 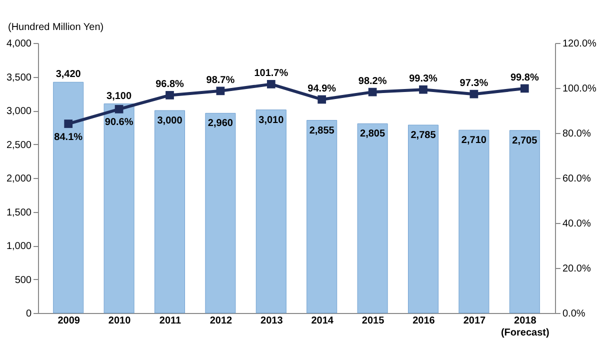 What do you see at coordinates (524, 78) in the screenshot?
I see `data-label: 99.8%` at bounding box center [524, 78].